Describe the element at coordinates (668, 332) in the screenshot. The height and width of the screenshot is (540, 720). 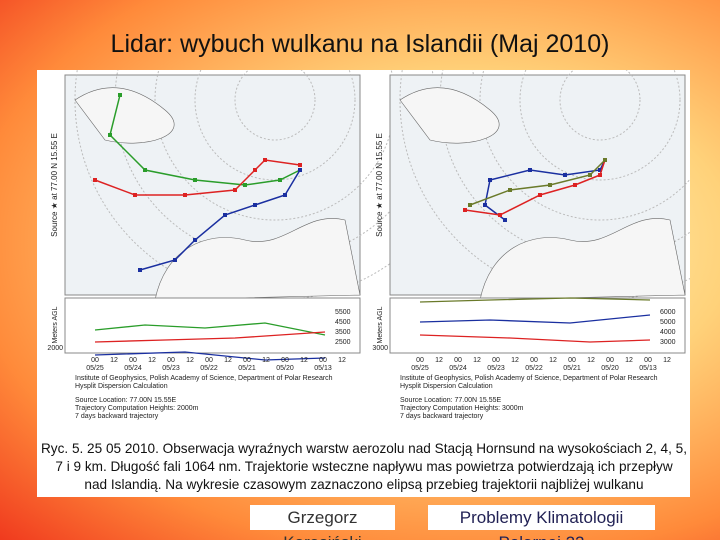
I see `height-label: 4000` at that location.